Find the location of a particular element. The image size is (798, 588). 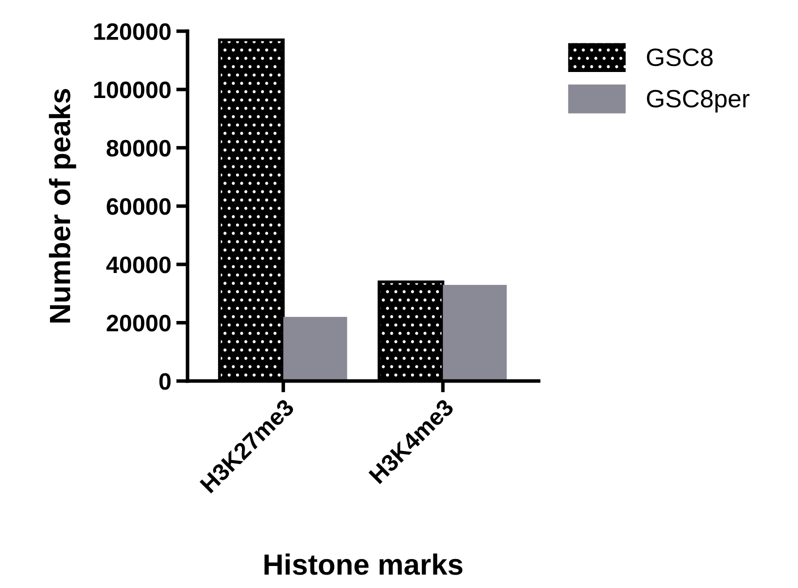

y-tick-label: 120000 is located at coordinates (132, 31).